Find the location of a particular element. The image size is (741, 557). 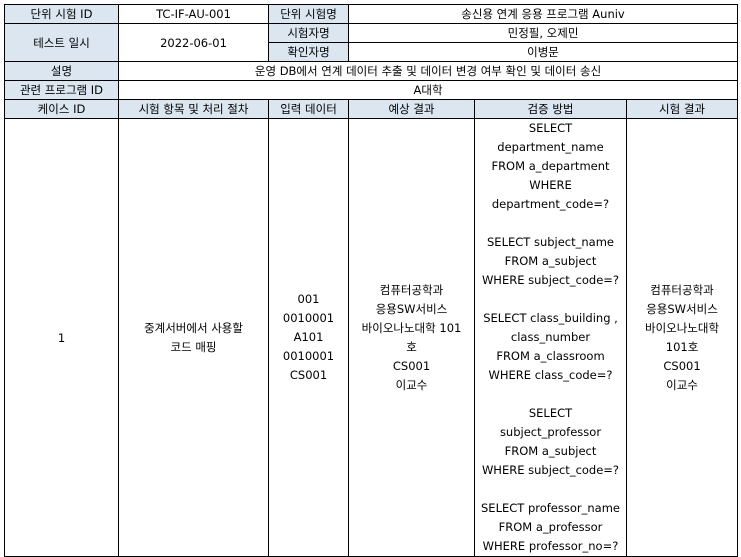

test-date-value: 2022-06-01 is located at coordinates (193, 42).